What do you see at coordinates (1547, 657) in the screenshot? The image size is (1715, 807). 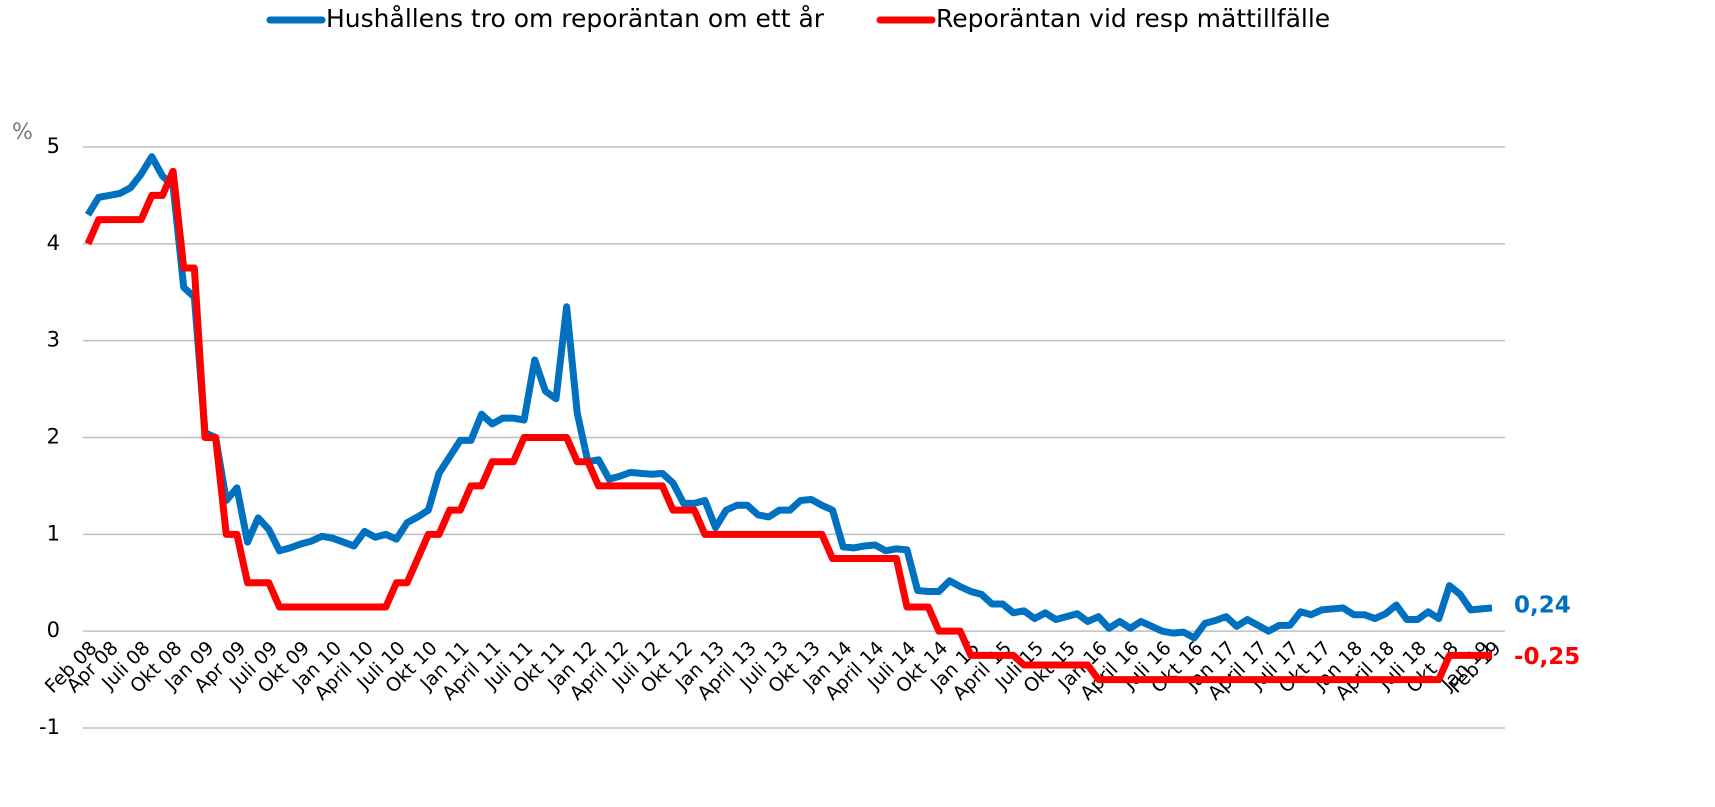 I see `data-label: -0,25` at bounding box center [1547, 657].